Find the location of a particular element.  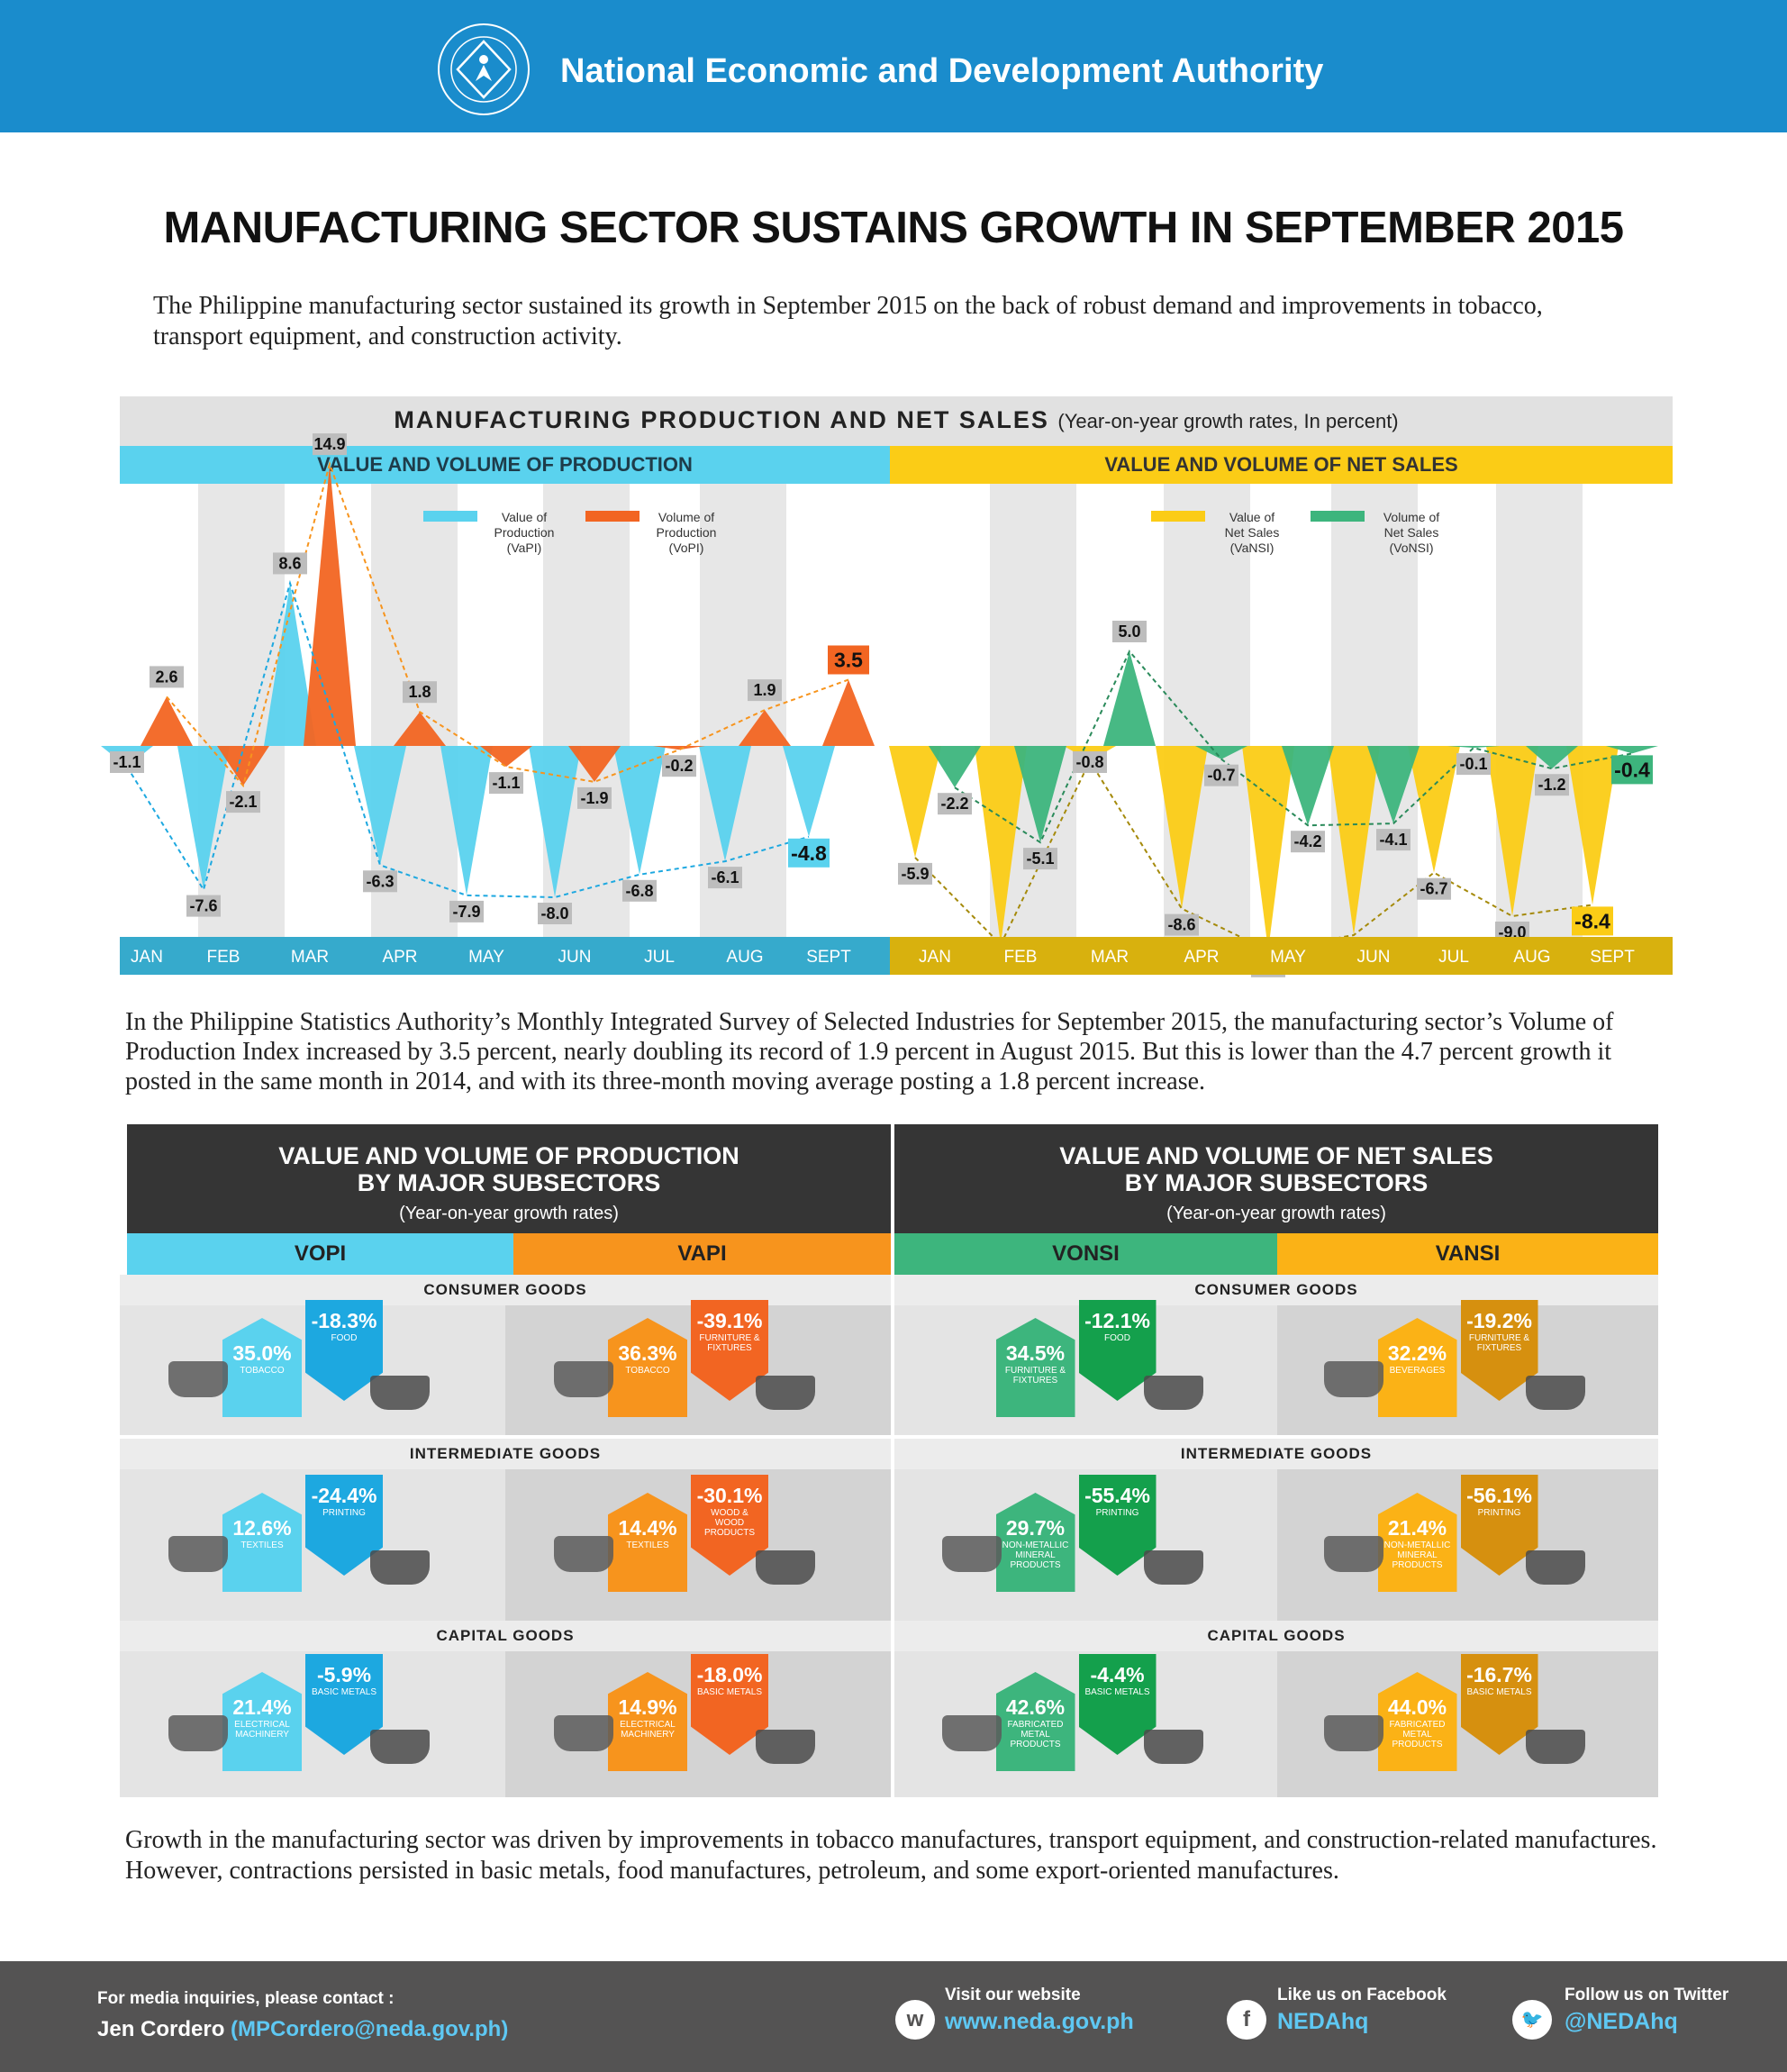

growth-down-value: -30.1% is located at coordinates (729, 1495).